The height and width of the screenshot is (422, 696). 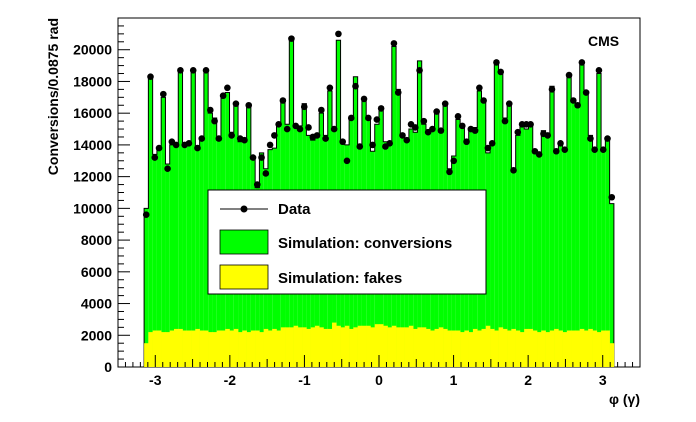 What do you see at coordinates (92, 50) in the screenshot?
I see `y-tick-label: 20000` at bounding box center [92, 50].